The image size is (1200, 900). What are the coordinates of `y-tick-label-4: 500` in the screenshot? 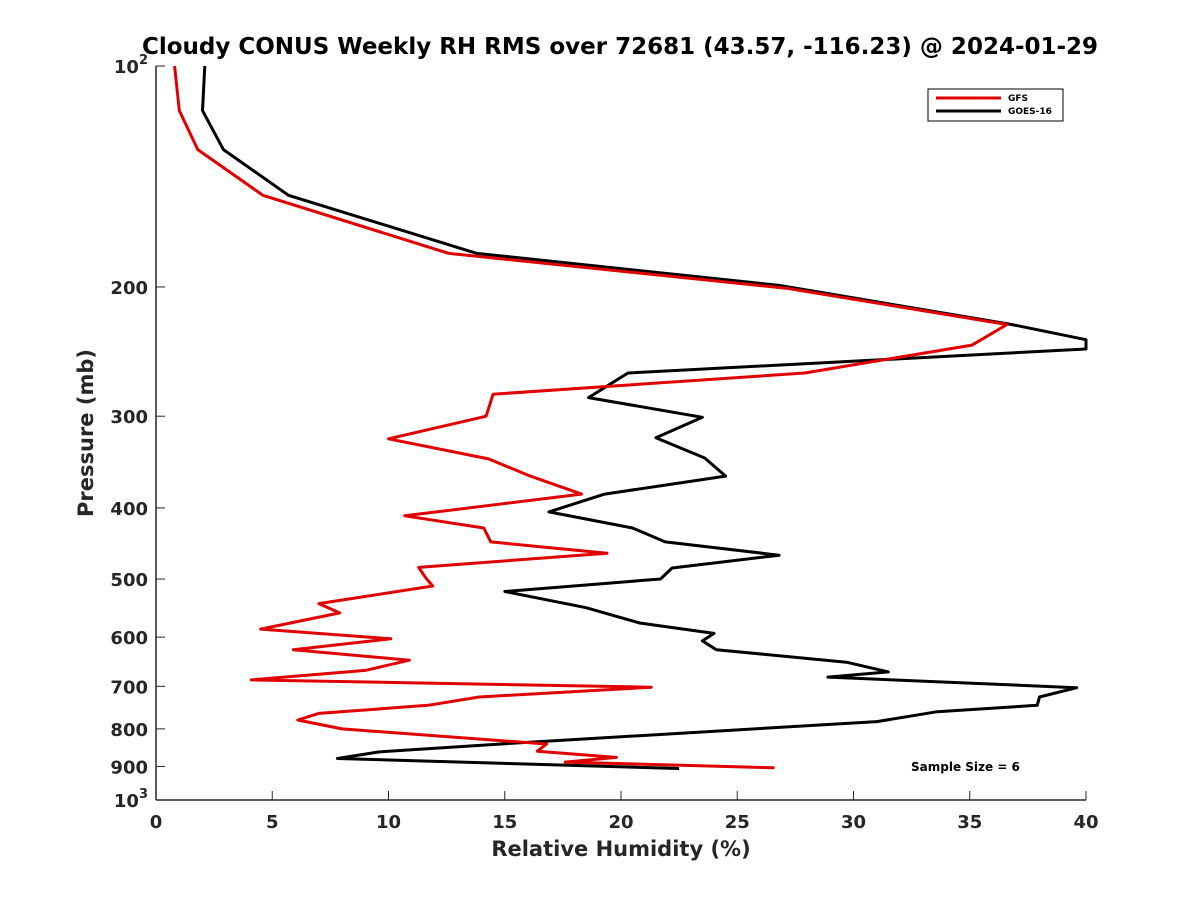 It's located at (129, 580).